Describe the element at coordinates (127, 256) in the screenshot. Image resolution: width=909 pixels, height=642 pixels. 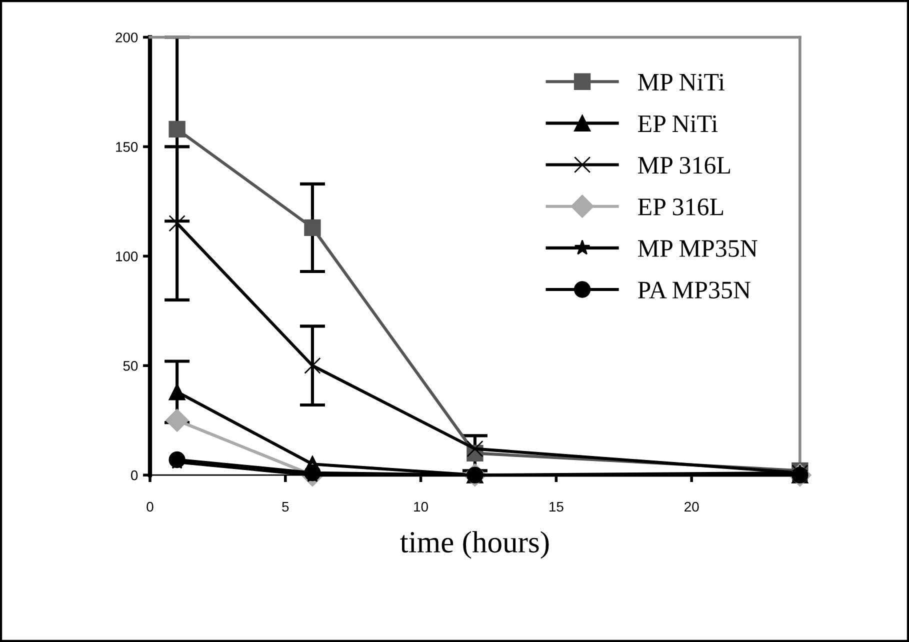
I see `y-tick-label: 100` at that location.